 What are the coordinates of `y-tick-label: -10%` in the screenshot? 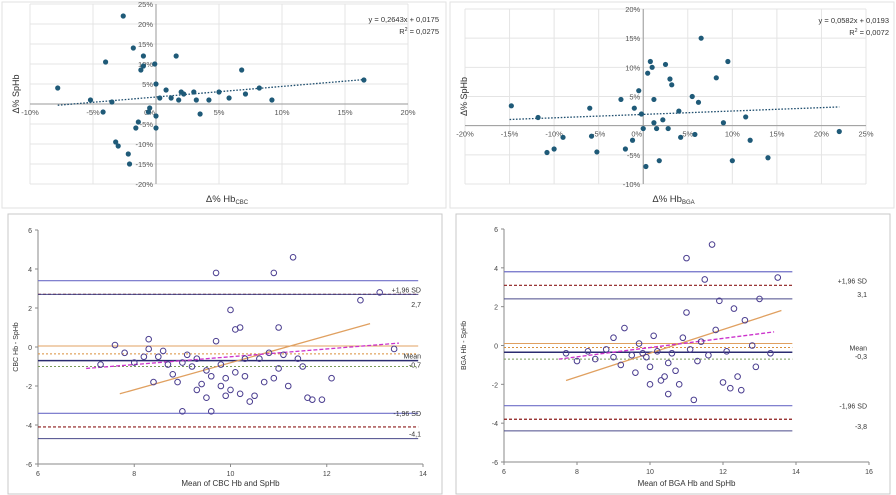 It's located at (144, 144).